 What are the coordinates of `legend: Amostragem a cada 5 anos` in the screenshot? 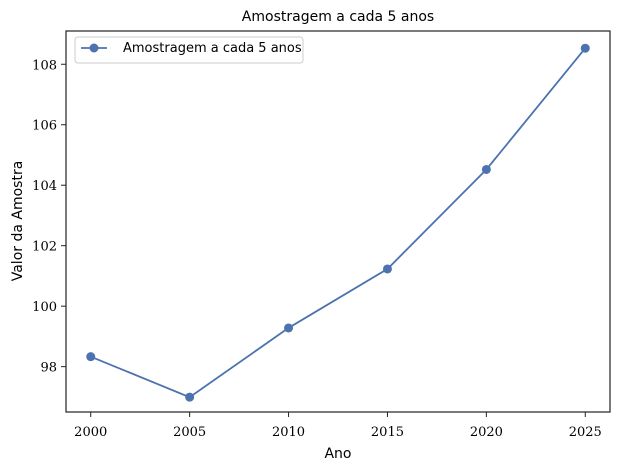 It's located at (189, 50).